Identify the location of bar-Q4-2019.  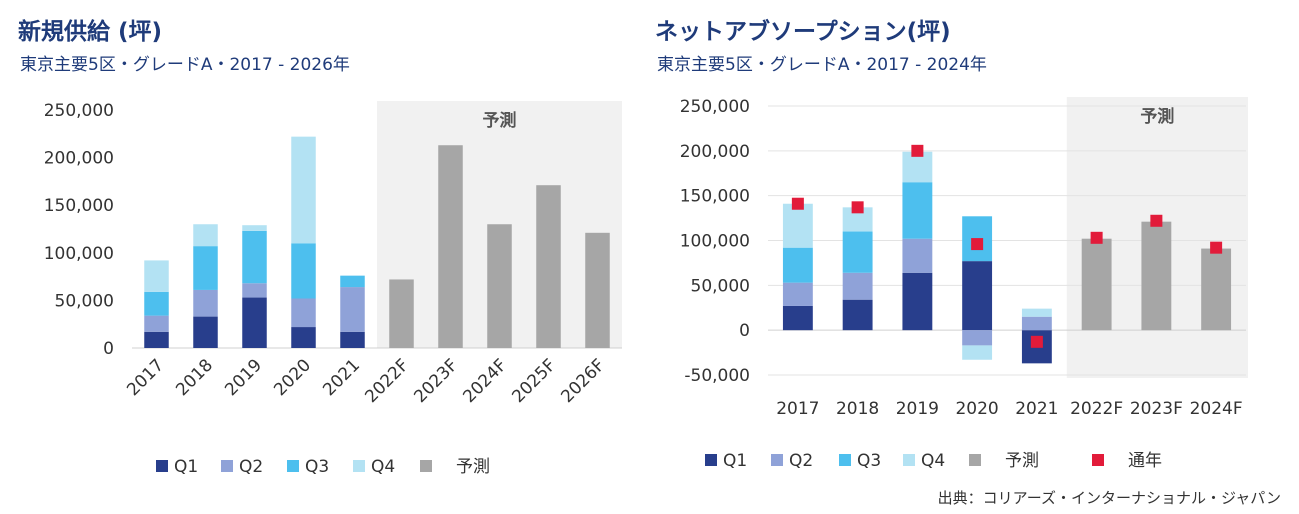
(254, 228).